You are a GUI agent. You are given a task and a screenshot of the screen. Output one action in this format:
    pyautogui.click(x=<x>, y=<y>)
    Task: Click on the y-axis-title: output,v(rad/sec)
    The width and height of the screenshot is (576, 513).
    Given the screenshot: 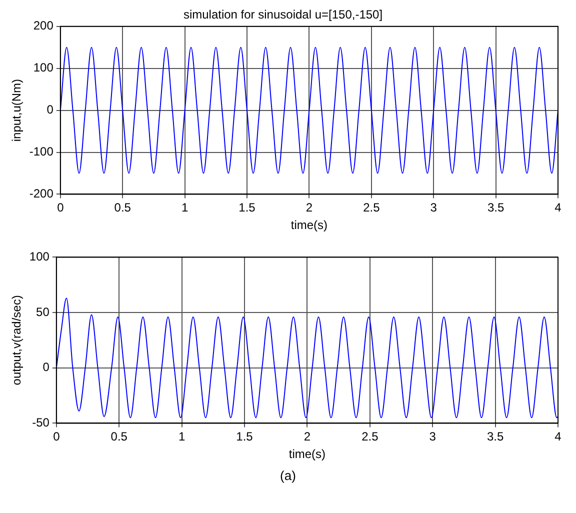 What is the action you would take?
    pyautogui.click(x=17, y=340)
    